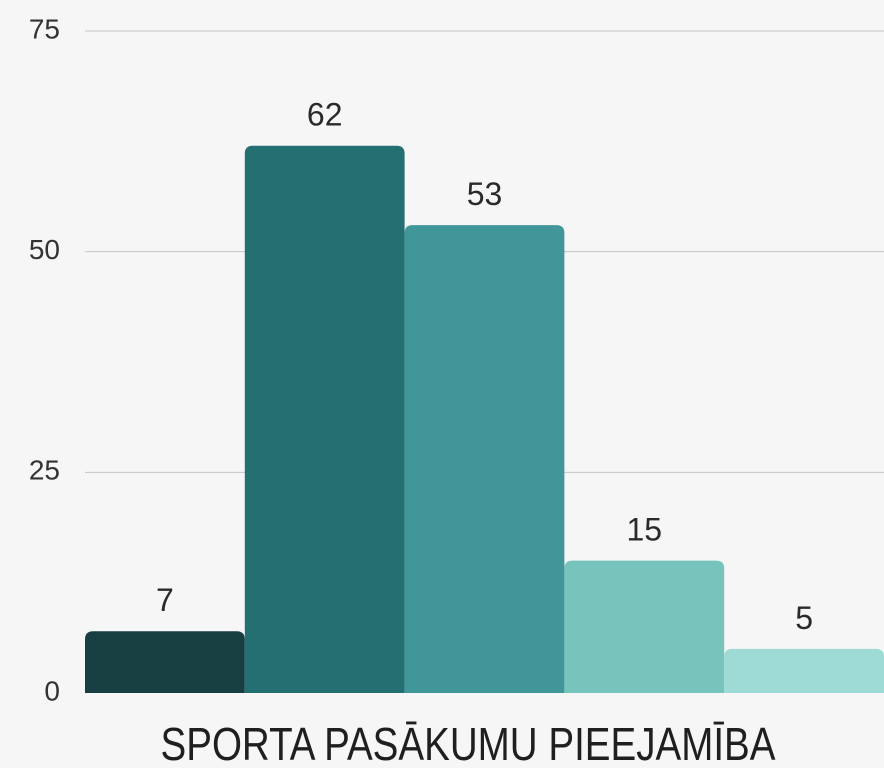 The width and height of the screenshot is (884, 768). I want to click on value-label: 15, so click(645, 530).